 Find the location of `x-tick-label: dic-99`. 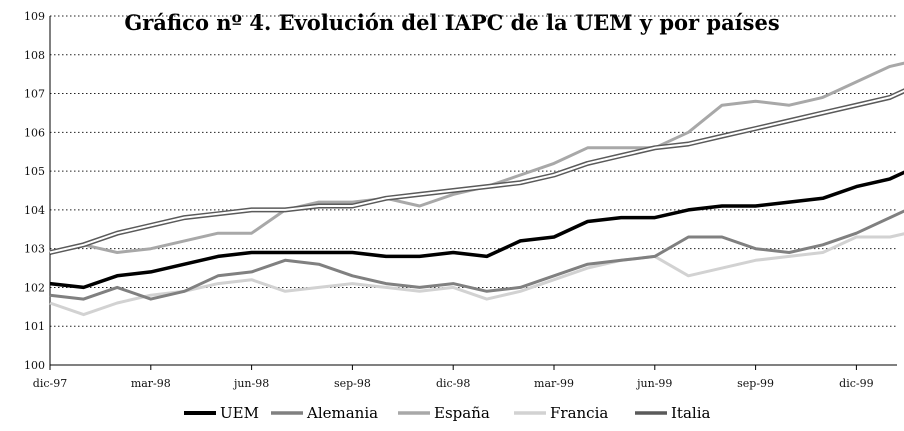

x-tick-label: dic-99 is located at coordinates (856, 383).